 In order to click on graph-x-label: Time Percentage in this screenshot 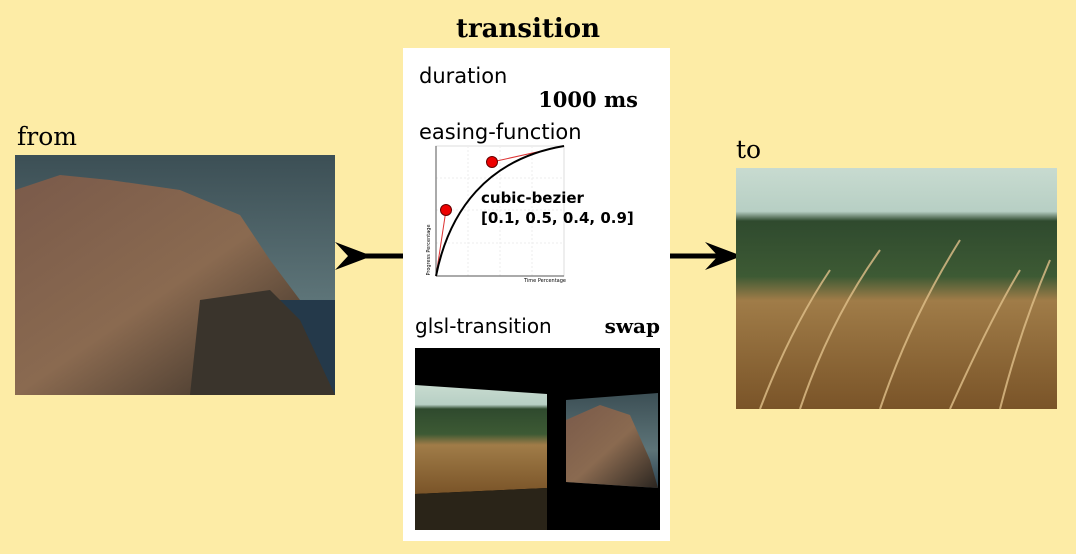, I will do `click(544, 281)`.